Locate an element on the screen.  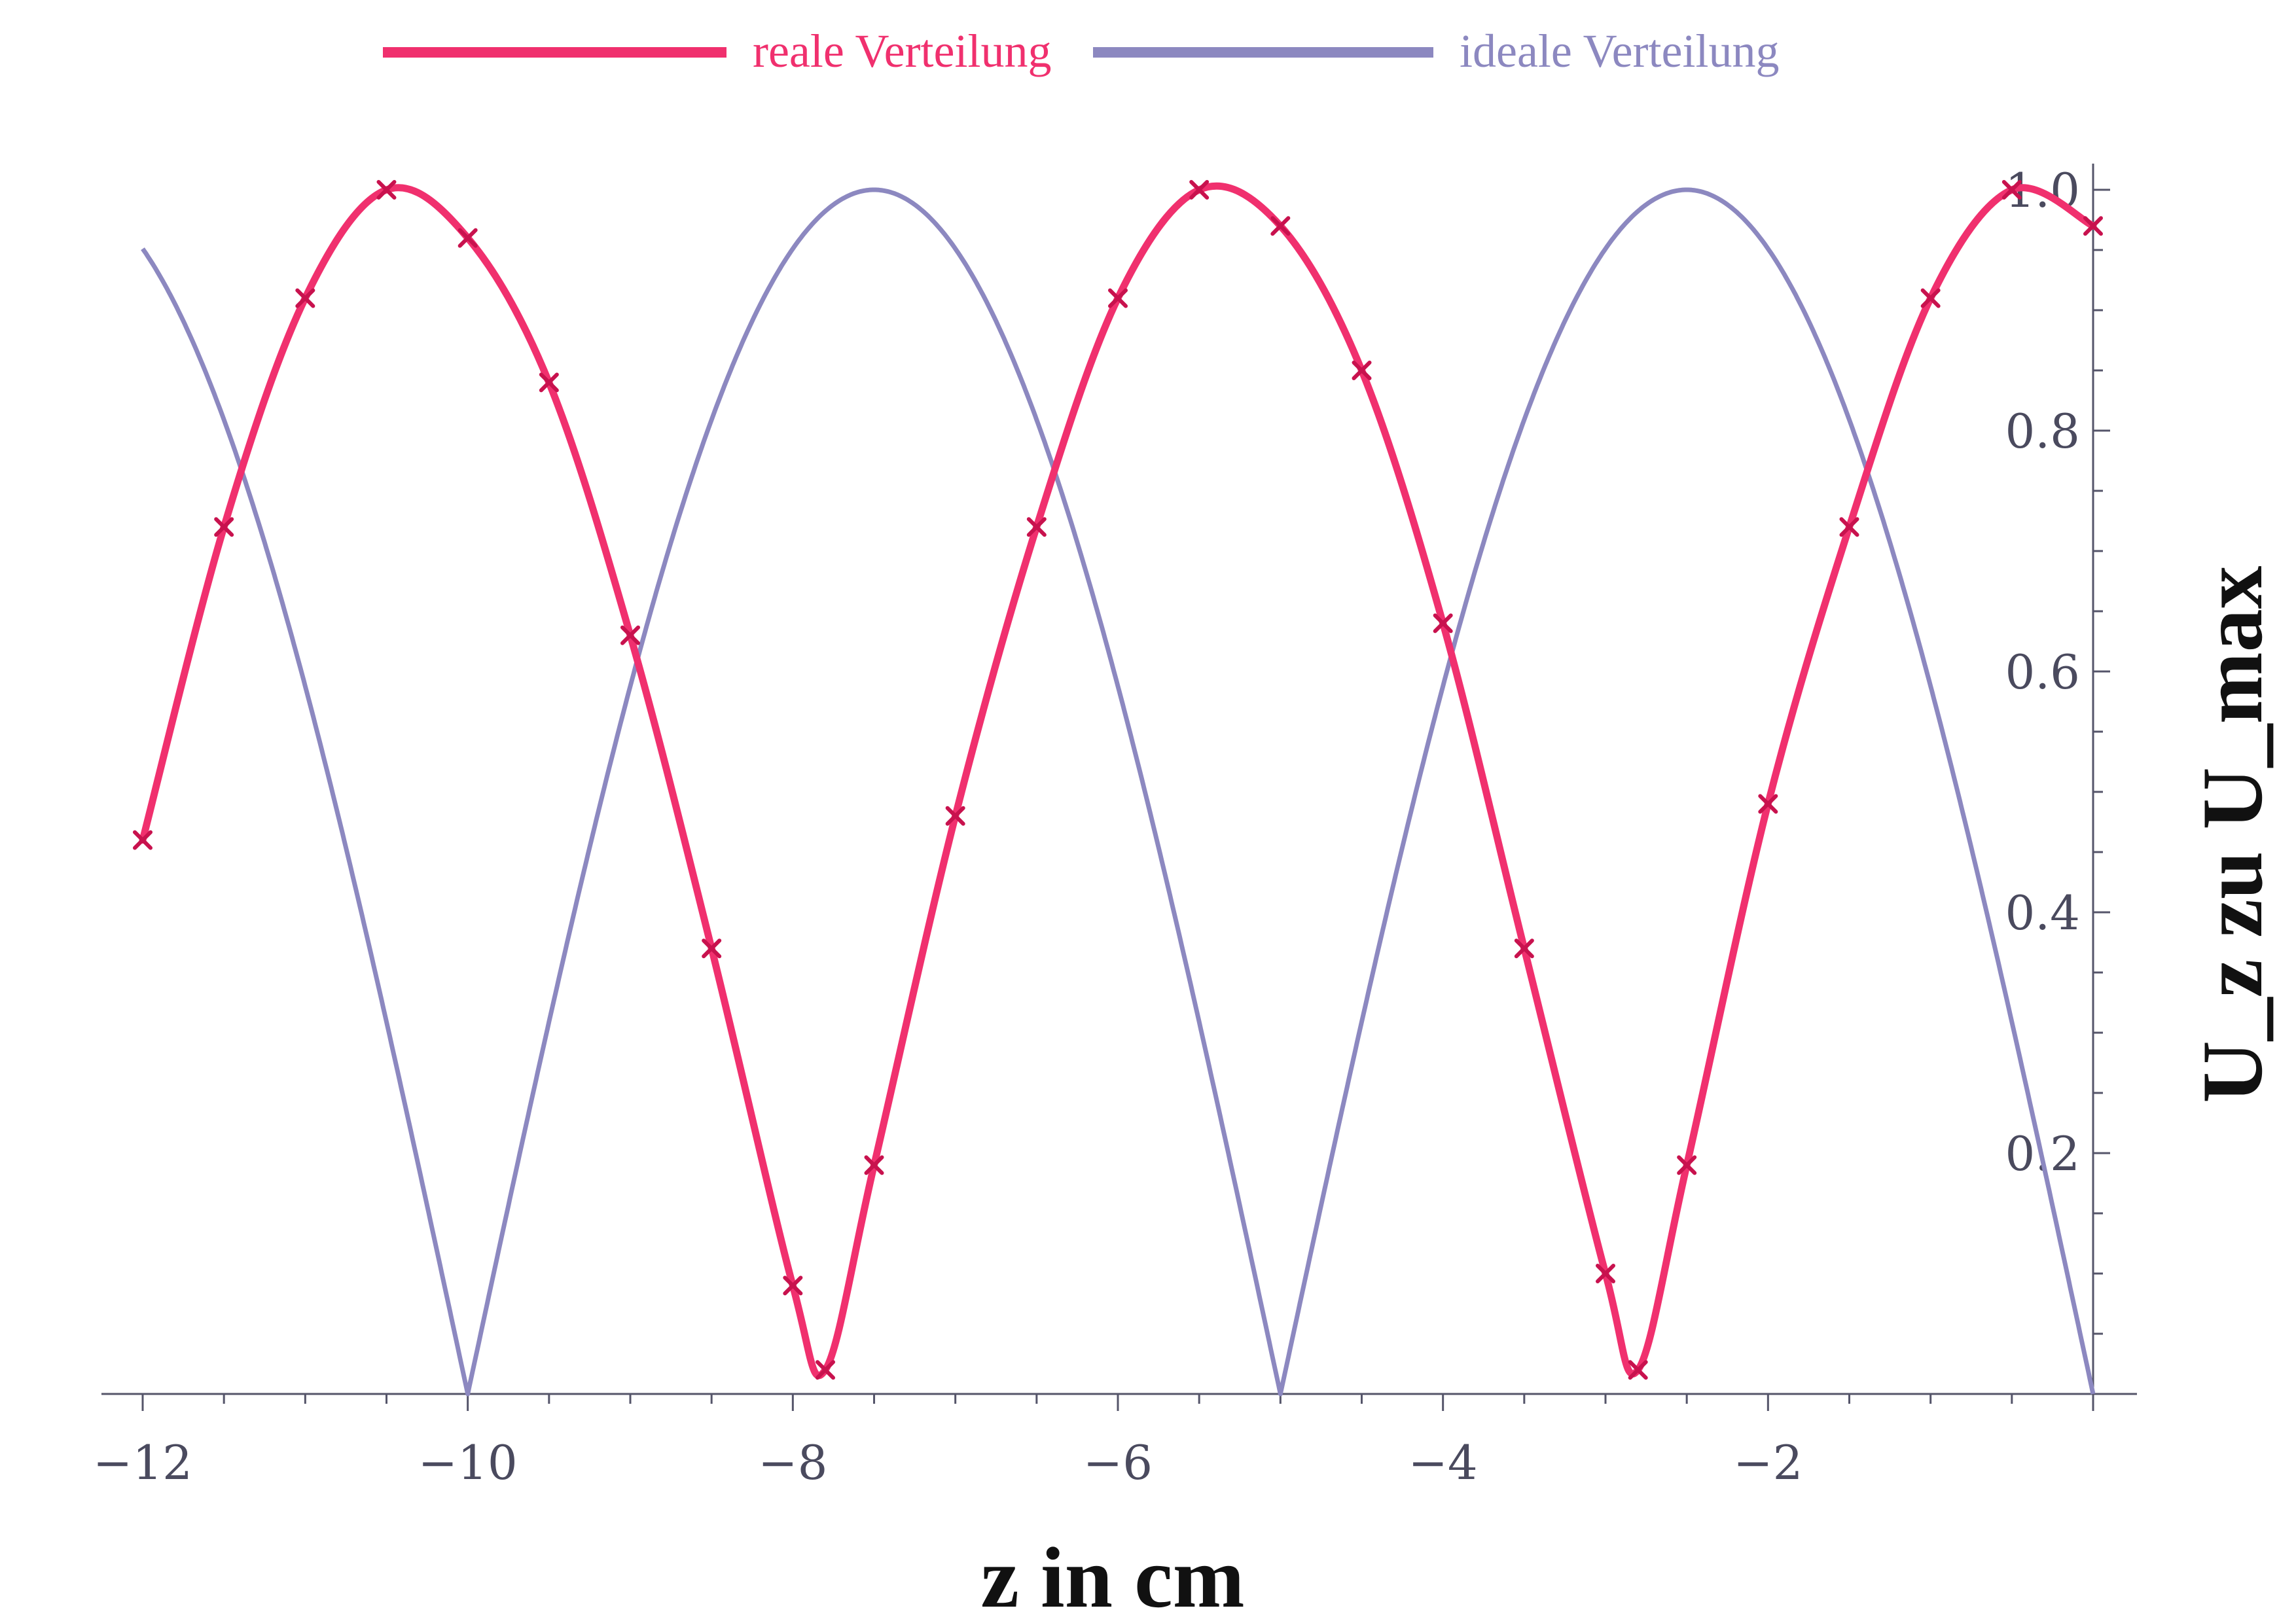
x-tick-label: −10 is located at coordinates (468, 1462).